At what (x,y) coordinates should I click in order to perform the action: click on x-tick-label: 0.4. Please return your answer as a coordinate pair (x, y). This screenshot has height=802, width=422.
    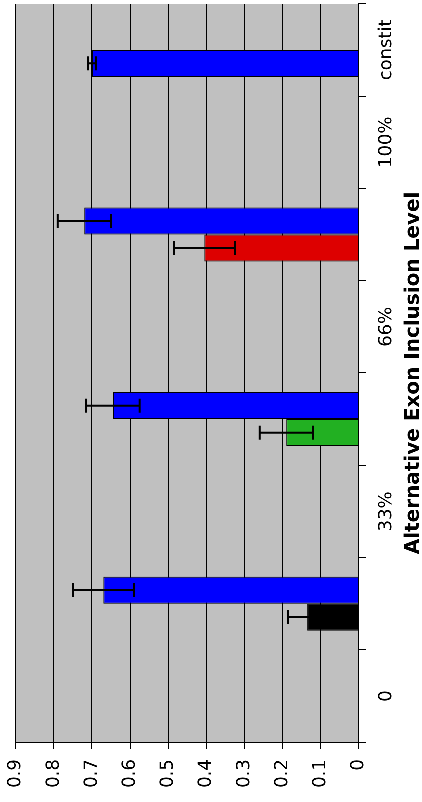
    Looking at the image, I should click on (205, 773).